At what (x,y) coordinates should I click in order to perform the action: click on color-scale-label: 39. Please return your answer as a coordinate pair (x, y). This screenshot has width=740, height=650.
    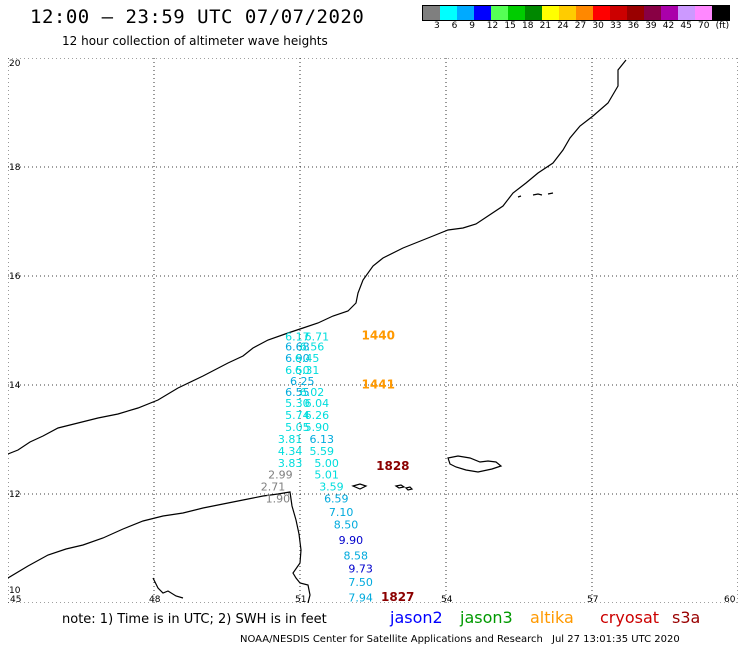
    Looking at the image, I should click on (651, 26).